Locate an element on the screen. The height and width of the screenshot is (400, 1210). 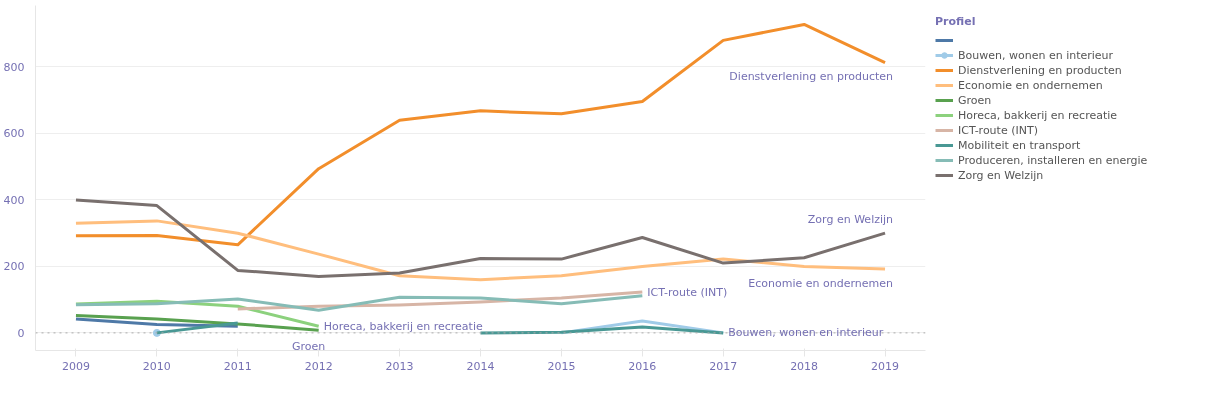
x-tick-label: 2014 is located at coordinates (480, 366).